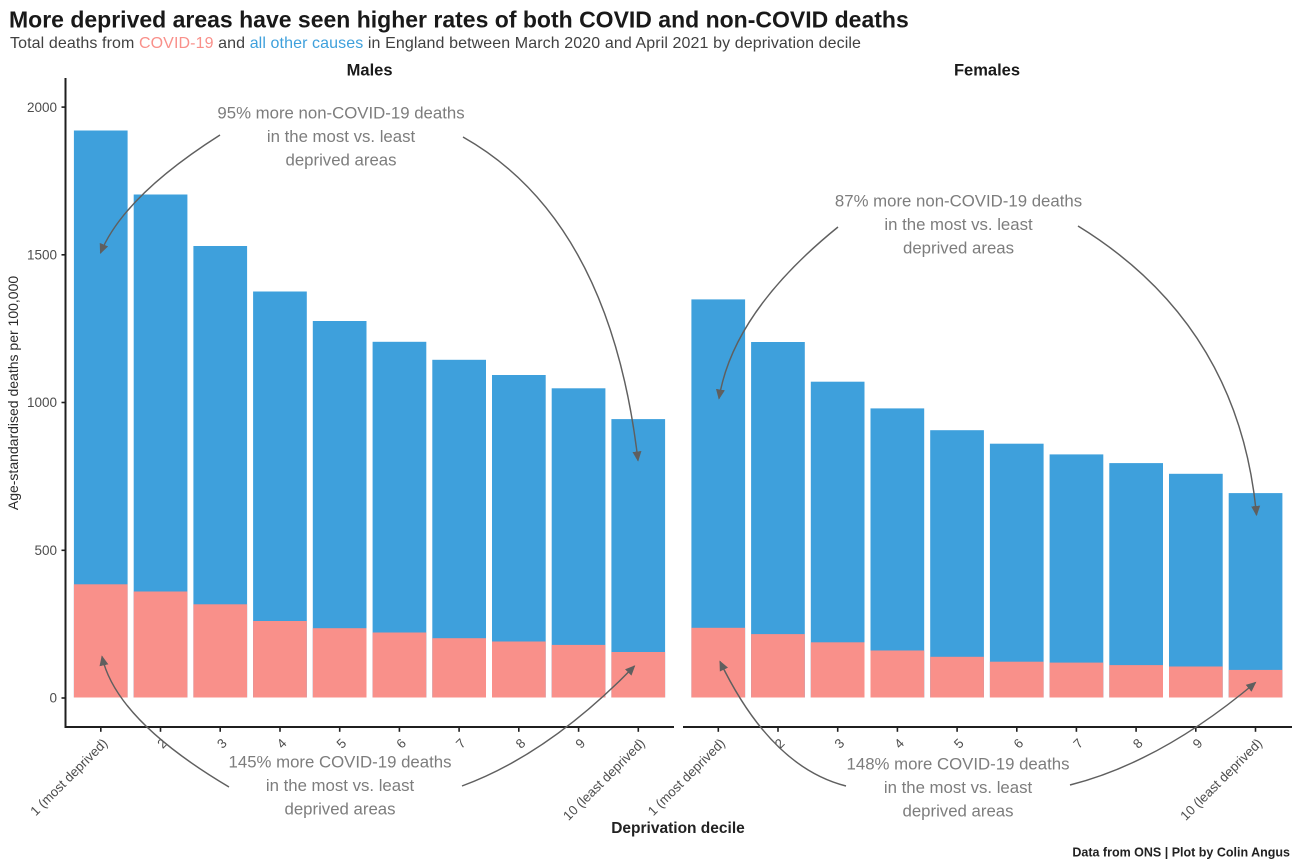 This screenshot has width=1300, height=867. Describe the element at coordinates (340, 113) in the screenshot. I see `svg-text: 95% more non-COVID-19 deaths` at that location.